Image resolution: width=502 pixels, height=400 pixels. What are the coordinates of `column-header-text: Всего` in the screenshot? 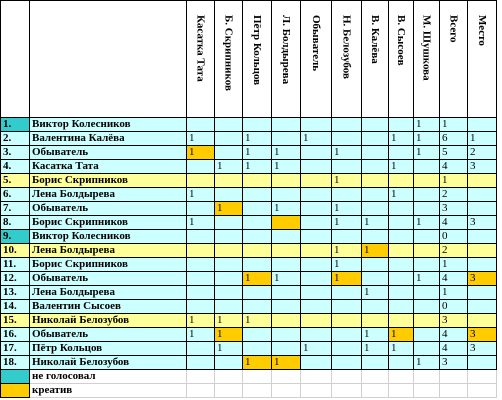 It's located at (453, 29).